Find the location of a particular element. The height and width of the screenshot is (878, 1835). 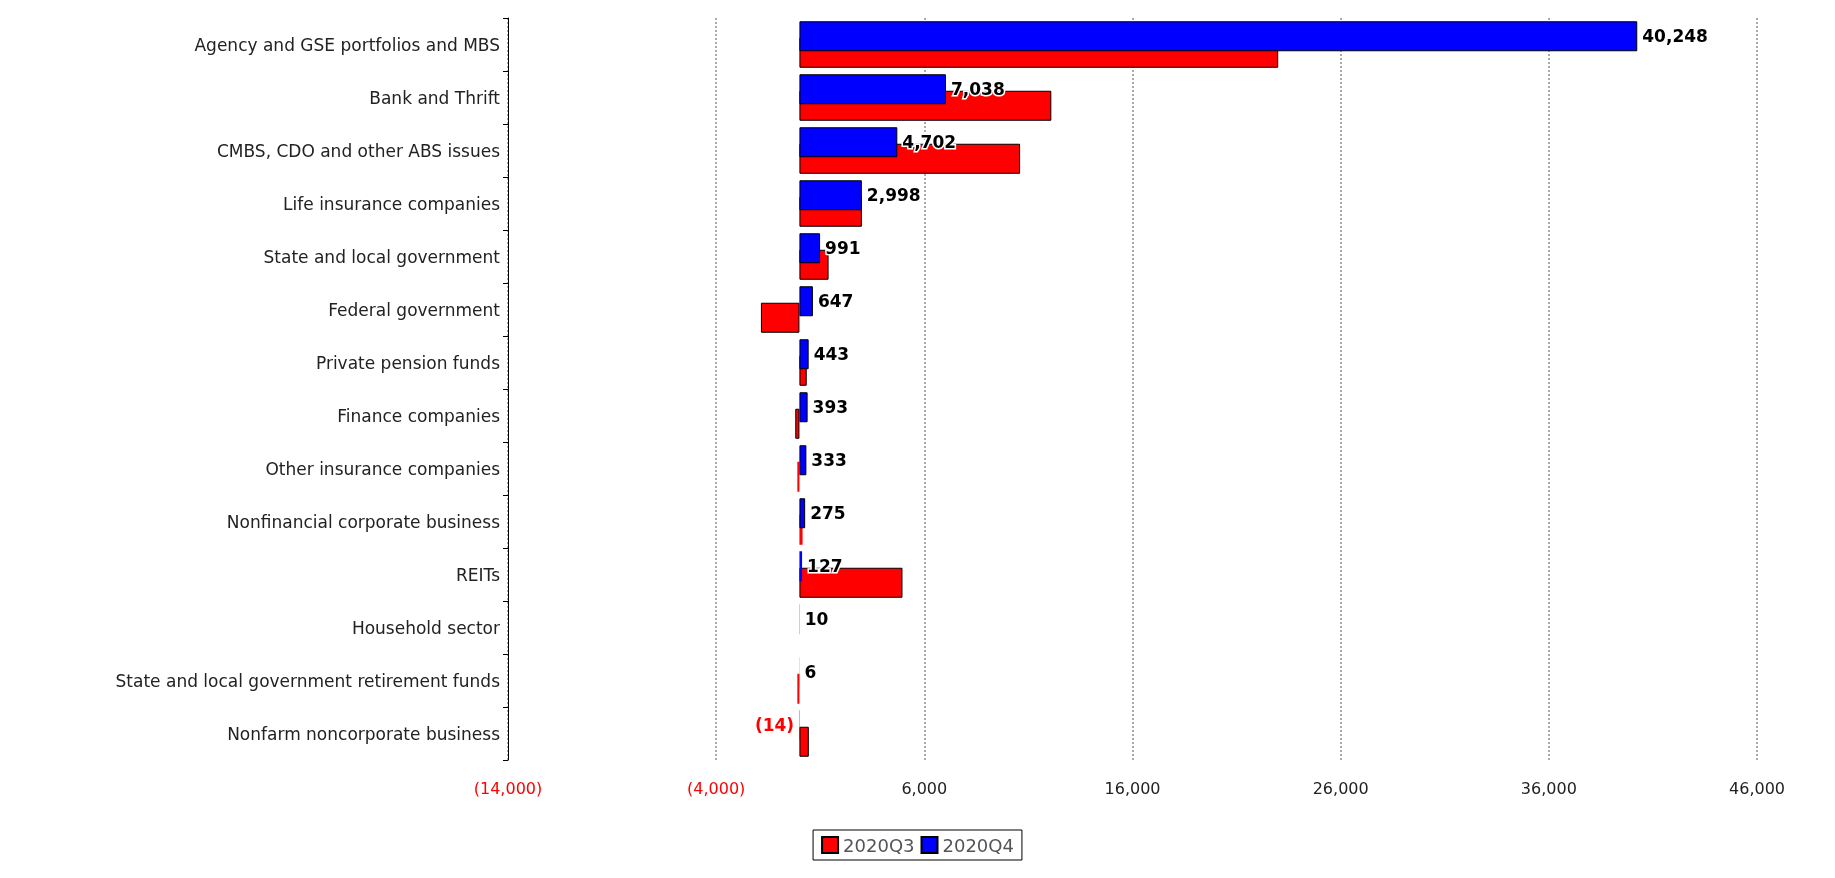

y-tick-label: Other insurance companies is located at coordinates (383, 468).